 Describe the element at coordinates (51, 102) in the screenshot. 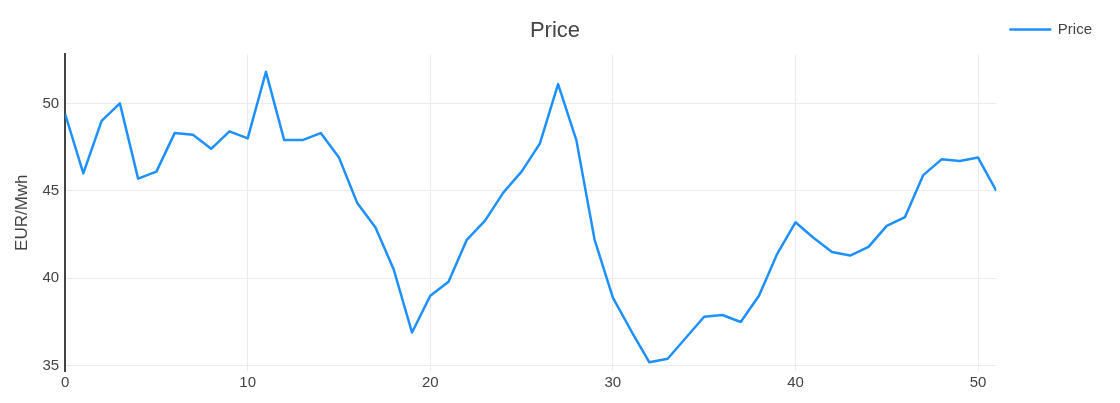

I see `y-tick-label: 50` at that location.